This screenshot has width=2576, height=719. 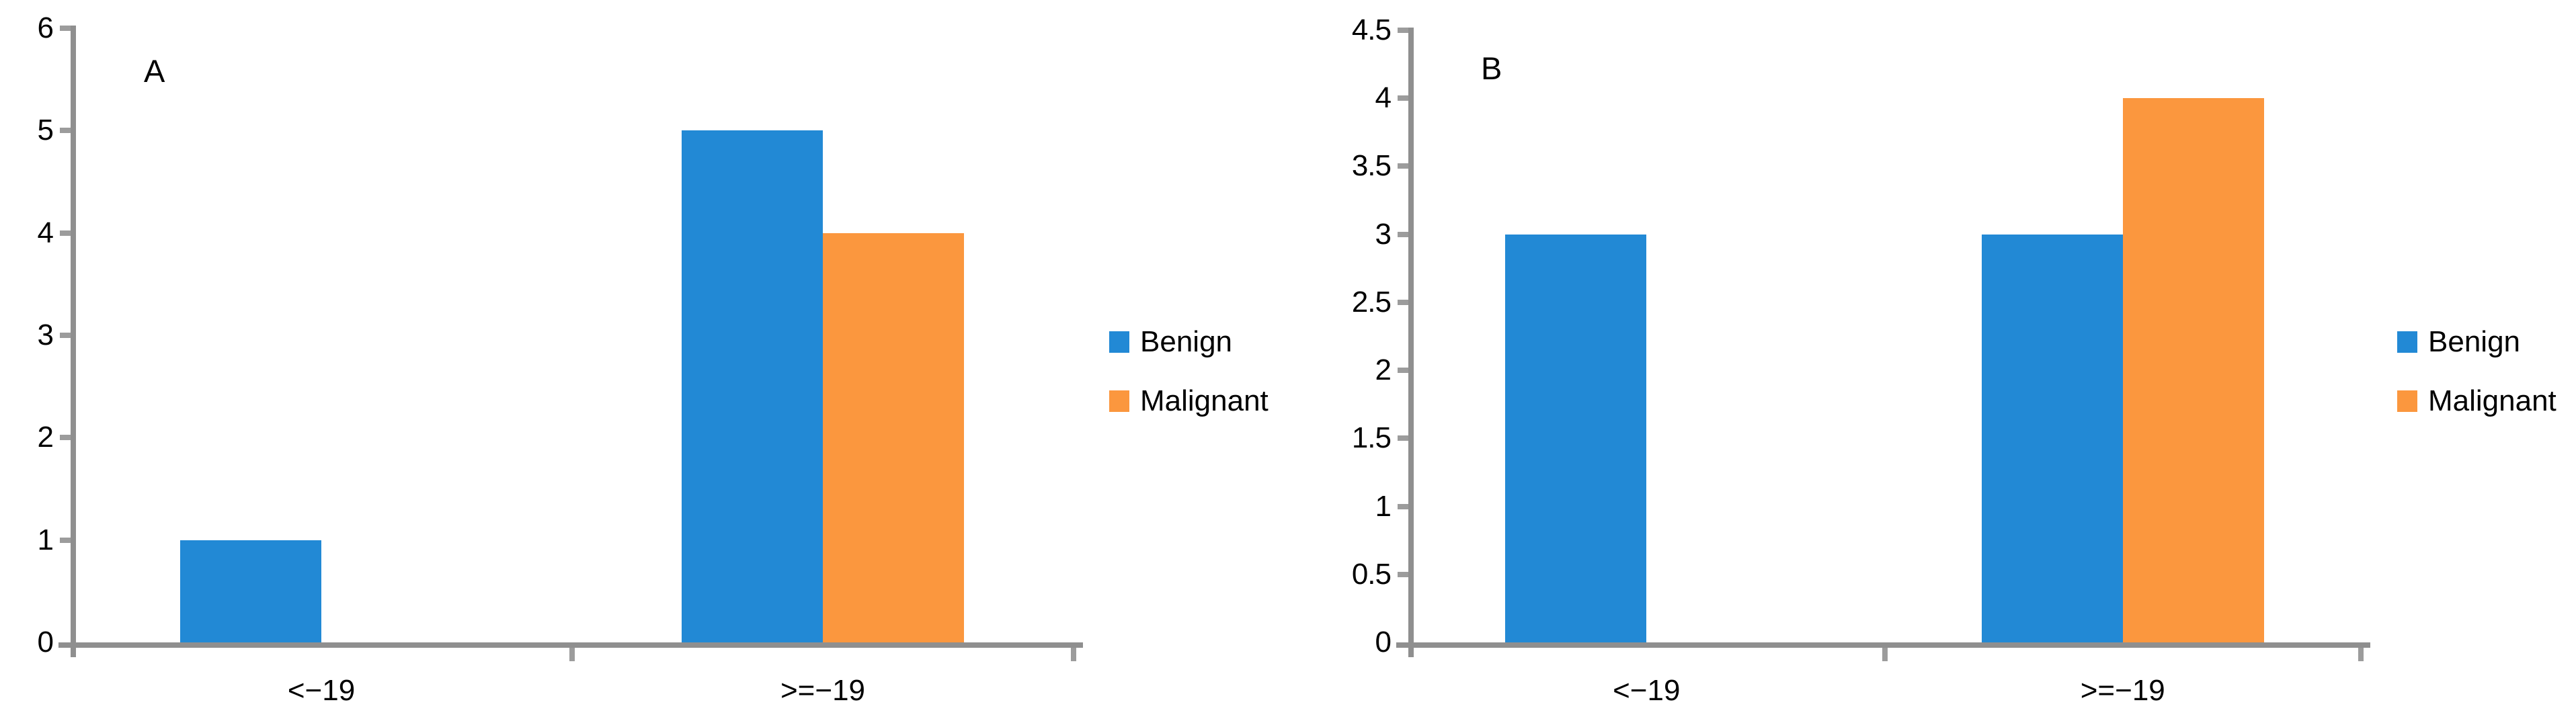 I want to click on y-tick-label: 3.5, so click(x=1371, y=166).